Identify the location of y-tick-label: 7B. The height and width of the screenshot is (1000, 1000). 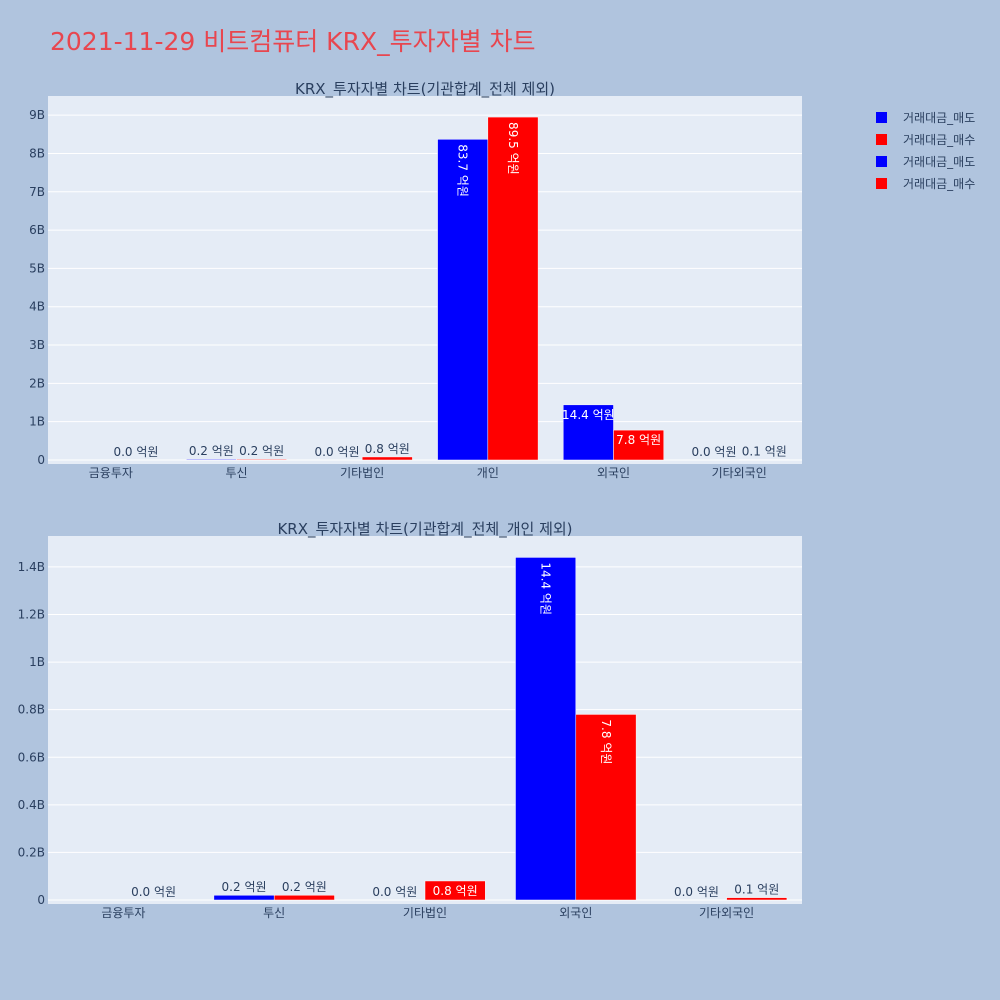
(37, 192).